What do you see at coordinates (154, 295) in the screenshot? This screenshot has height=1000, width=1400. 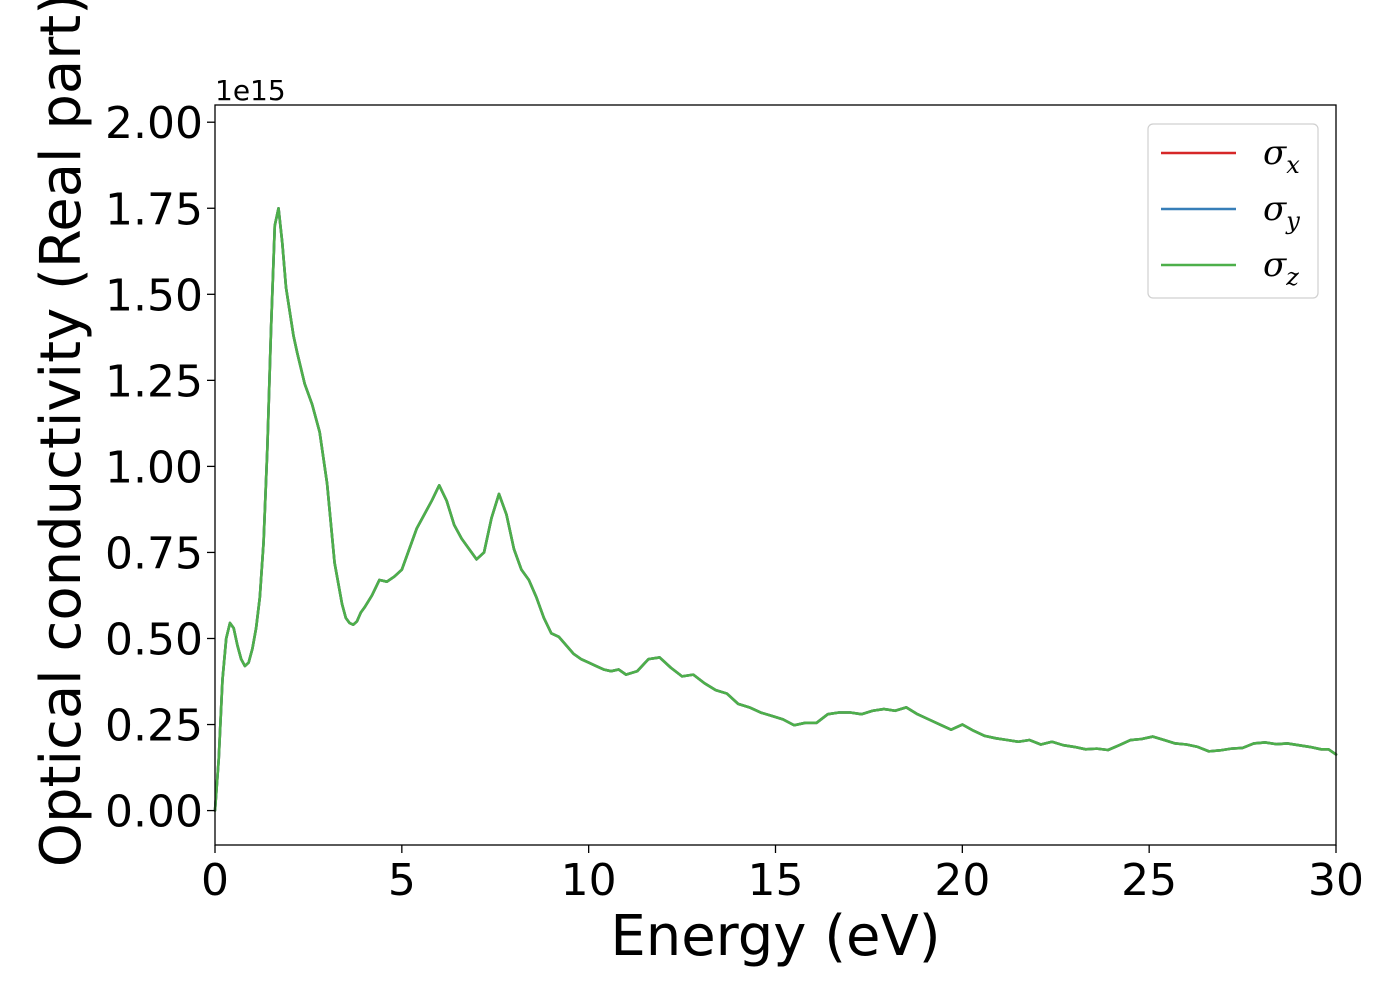 I see `y-tick-label: 1.50` at bounding box center [154, 295].